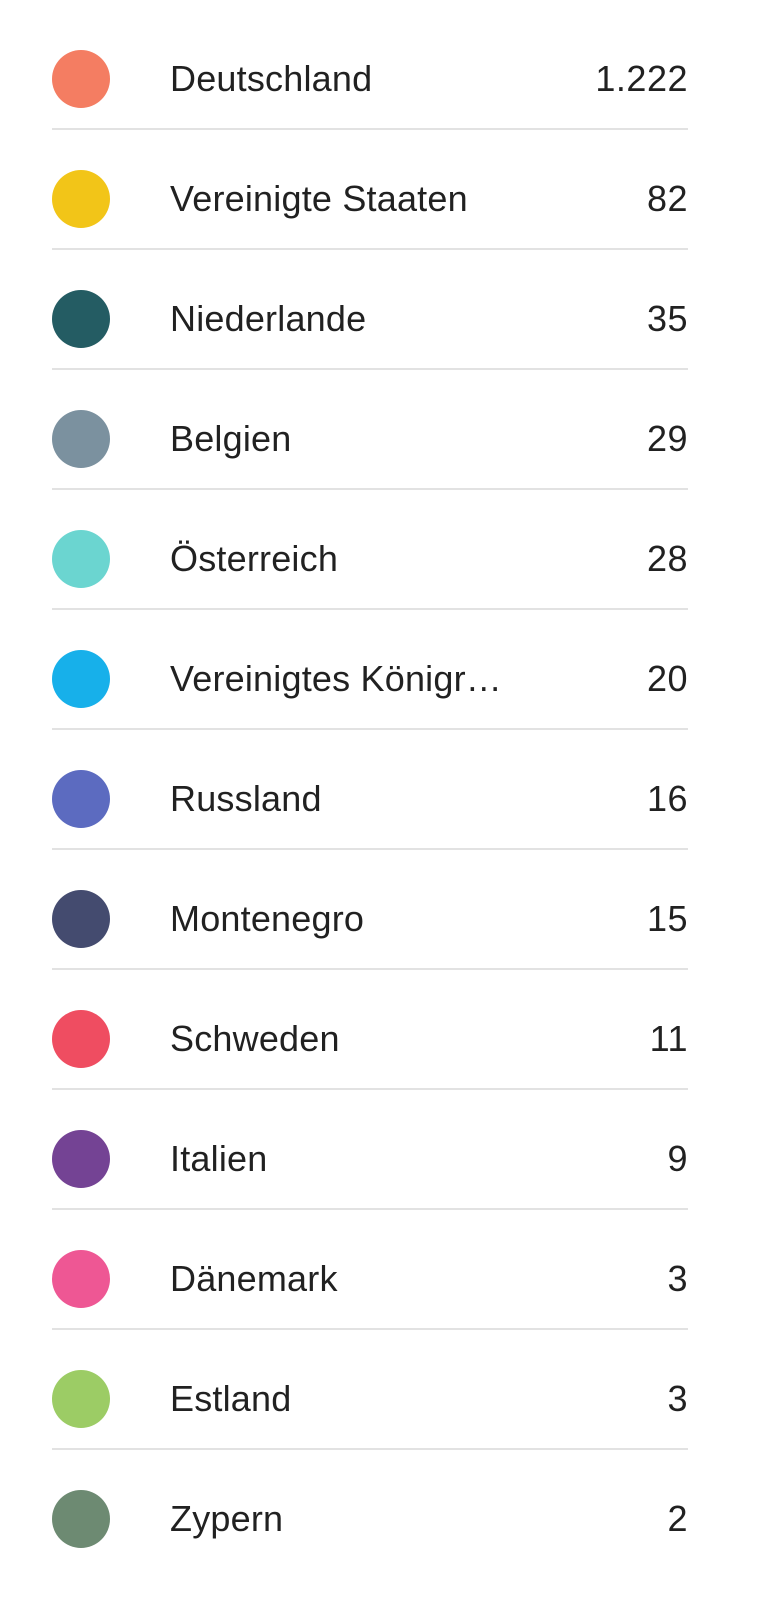  What do you see at coordinates (667, 438) in the screenshot?
I see `country-count: 29` at bounding box center [667, 438].